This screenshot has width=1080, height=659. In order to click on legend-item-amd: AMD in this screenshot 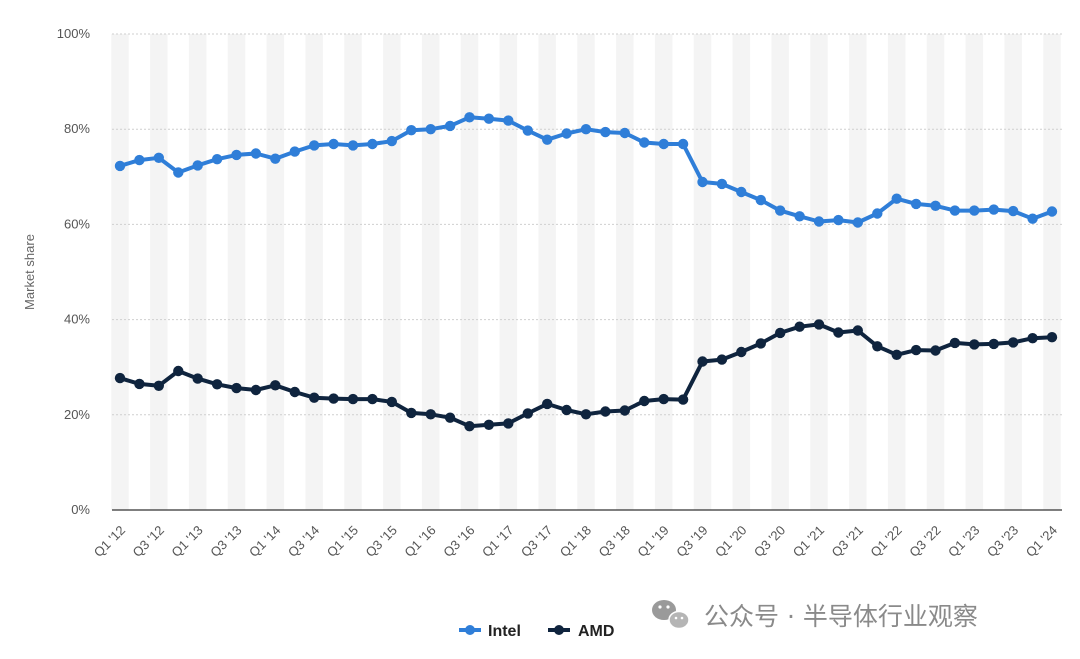, I will do `click(581, 631)`.